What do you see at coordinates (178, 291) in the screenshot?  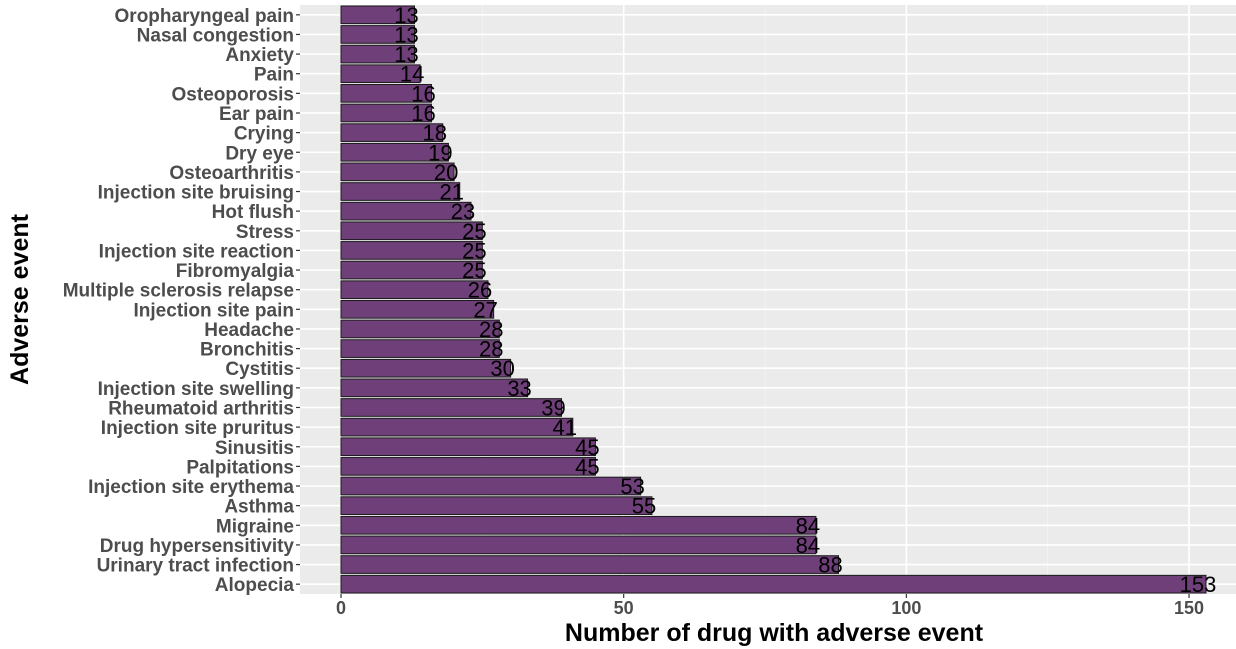 I see `category-label: Multiple sclerosis relapse` at bounding box center [178, 291].